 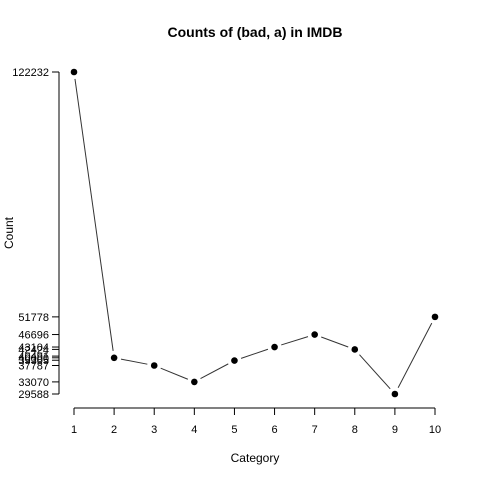 What do you see at coordinates (395, 430) in the screenshot?
I see `x-tick-label: 9` at bounding box center [395, 430].